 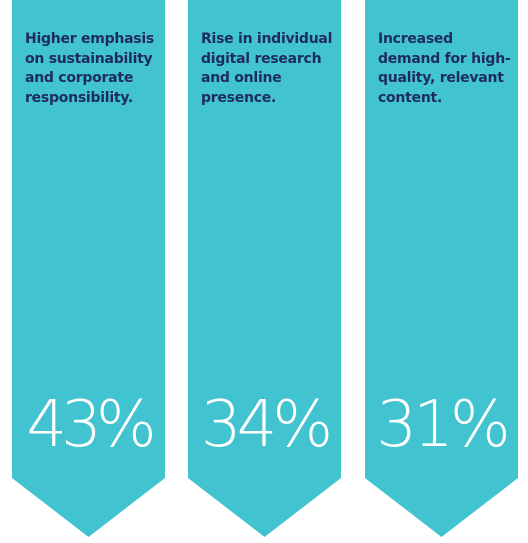 What do you see at coordinates (443, 425) in the screenshot?
I see `stat-percentage: 31%` at bounding box center [443, 425].